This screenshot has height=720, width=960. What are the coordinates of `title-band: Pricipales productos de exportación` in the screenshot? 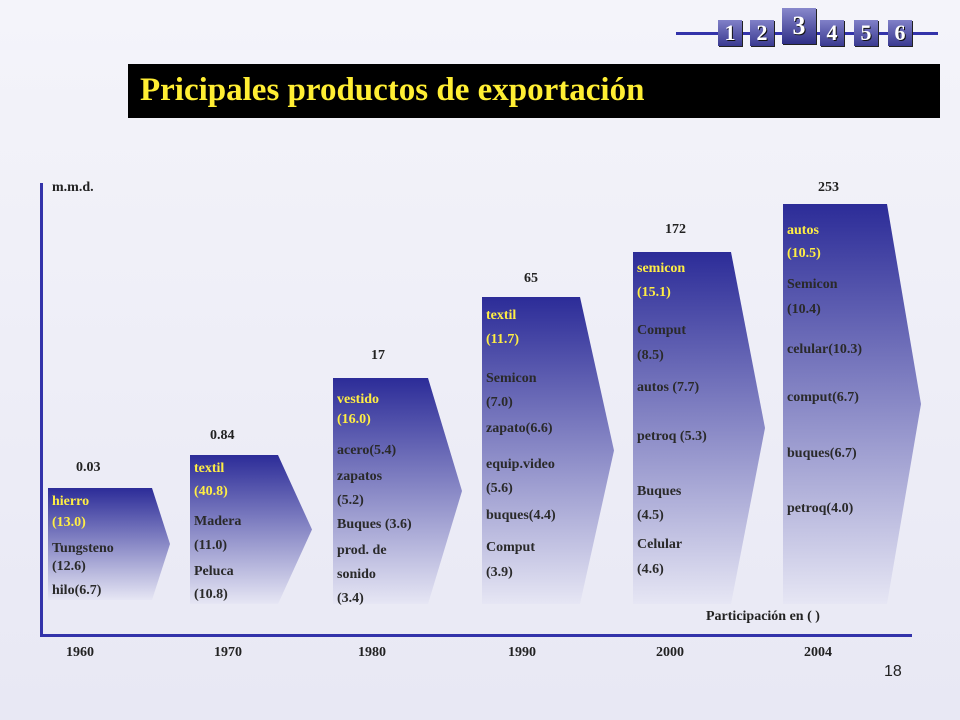 It's located at (534, 91).